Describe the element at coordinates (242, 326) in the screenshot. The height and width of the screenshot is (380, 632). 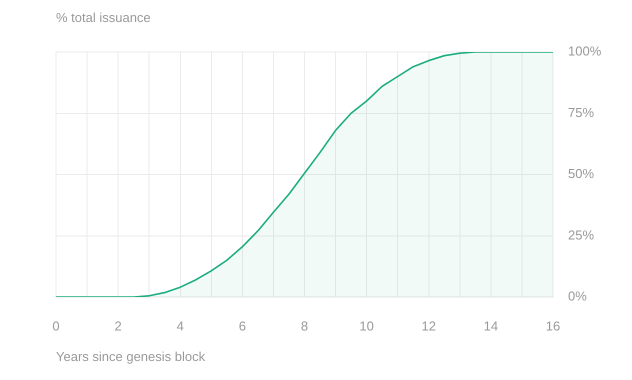
I see `x-tick-label: 6` at that location.